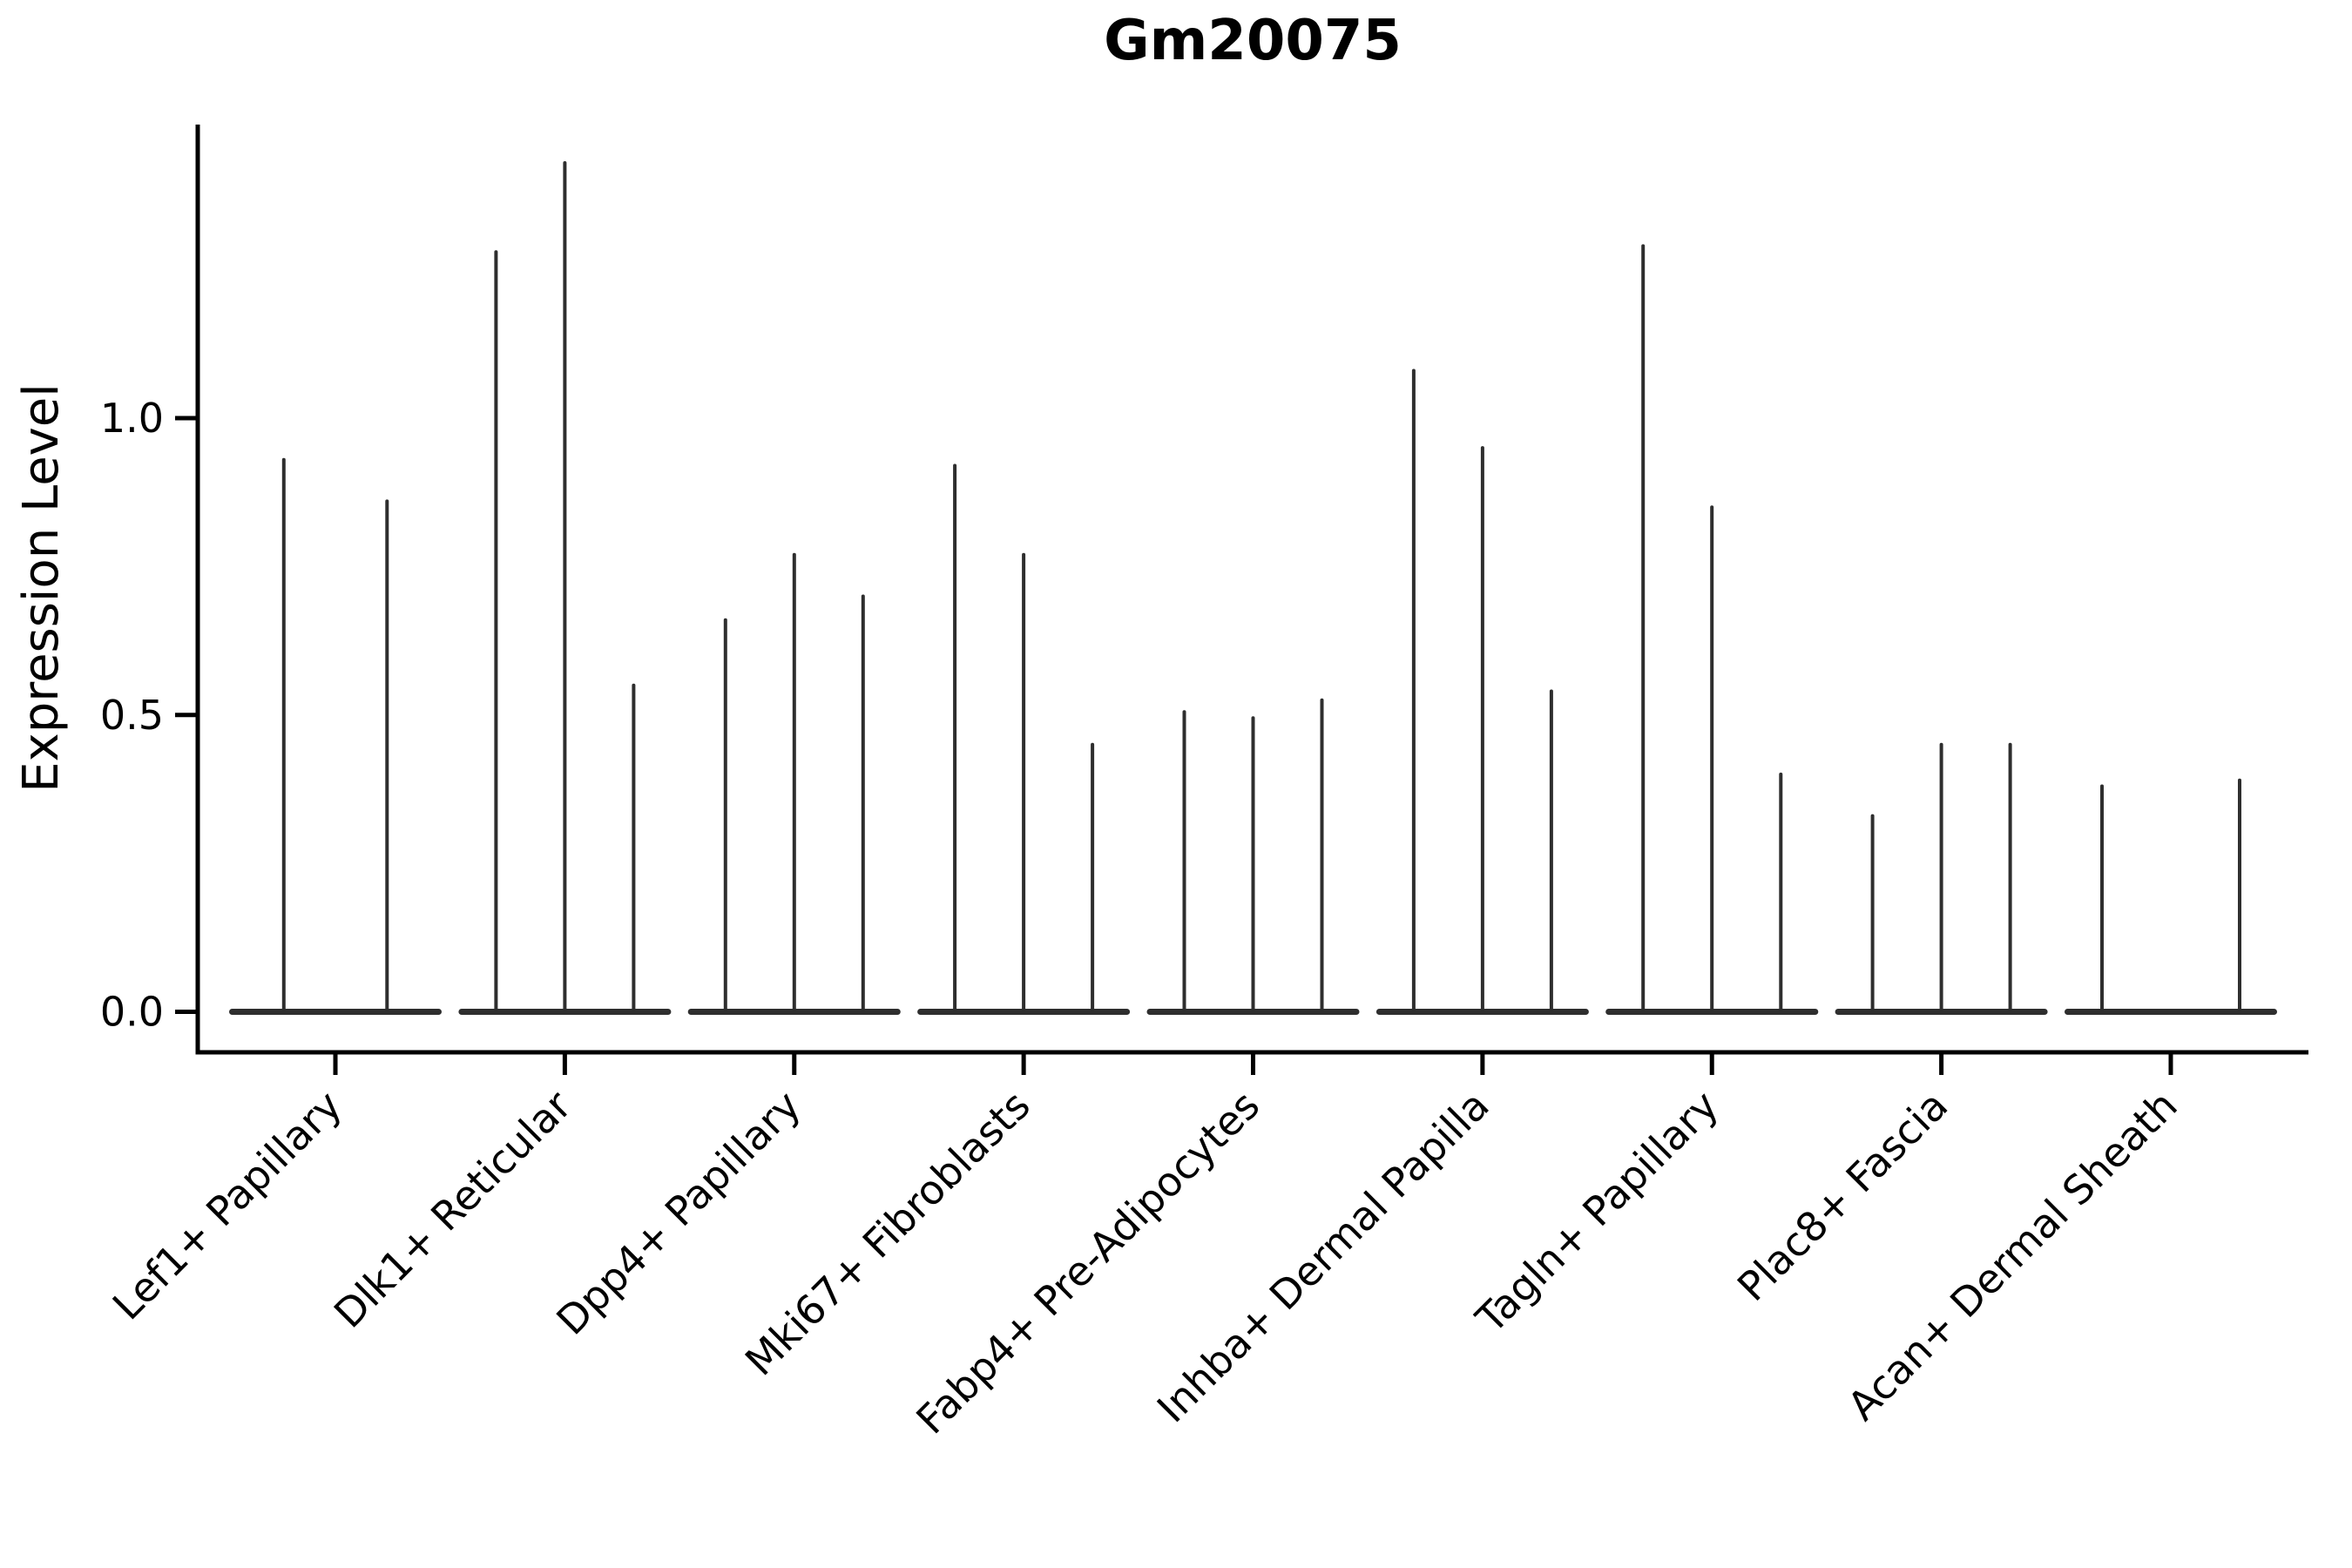 The width and height of the screenshot is (2352, 1568). What do you see at coordinates (452, 1209) in the screenshot?
I see `x-tick-label: Dlk1+ Reticular` at bounding box center [452, 1209].